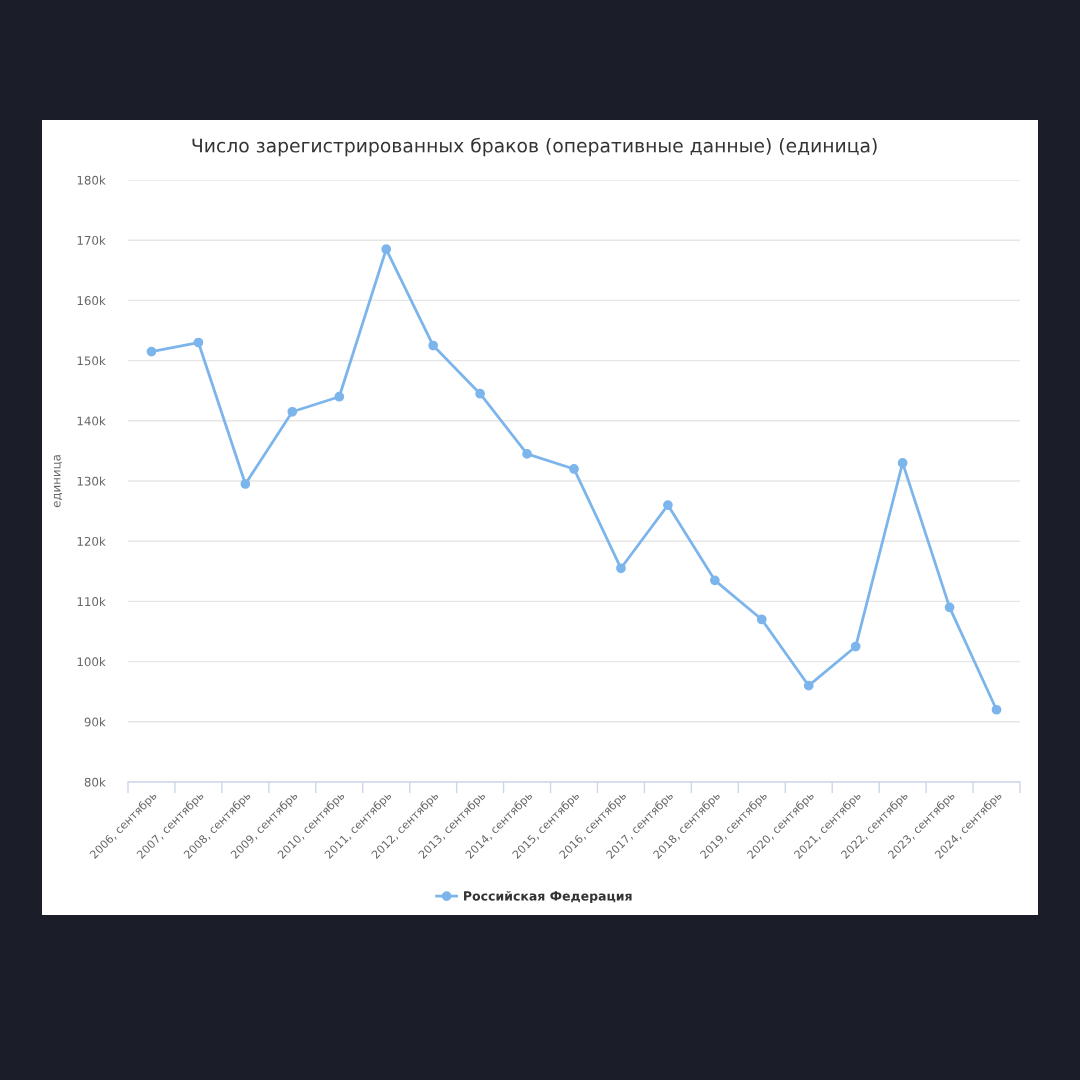 The width and height of the screenshot is (1080, 1080). Describe the element at coordinates (91, 300) in the screenshot. I see `y-tick-label: 160k` at that location.